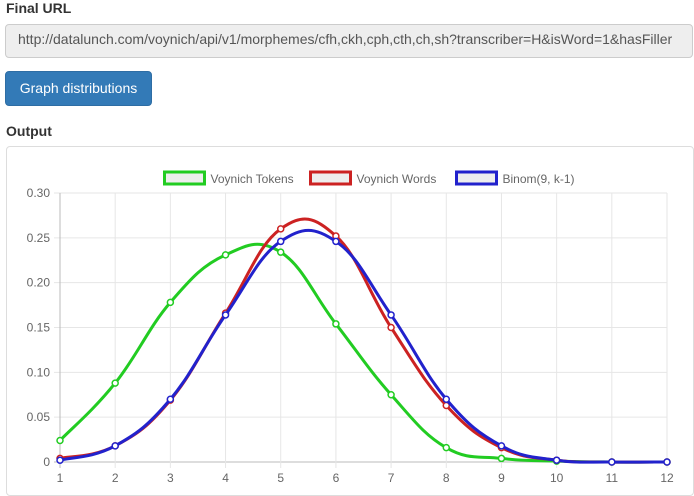  Describe the element at coordinates (225, 478) in the screenshot. I see `x-tick-label: 4` at that location.